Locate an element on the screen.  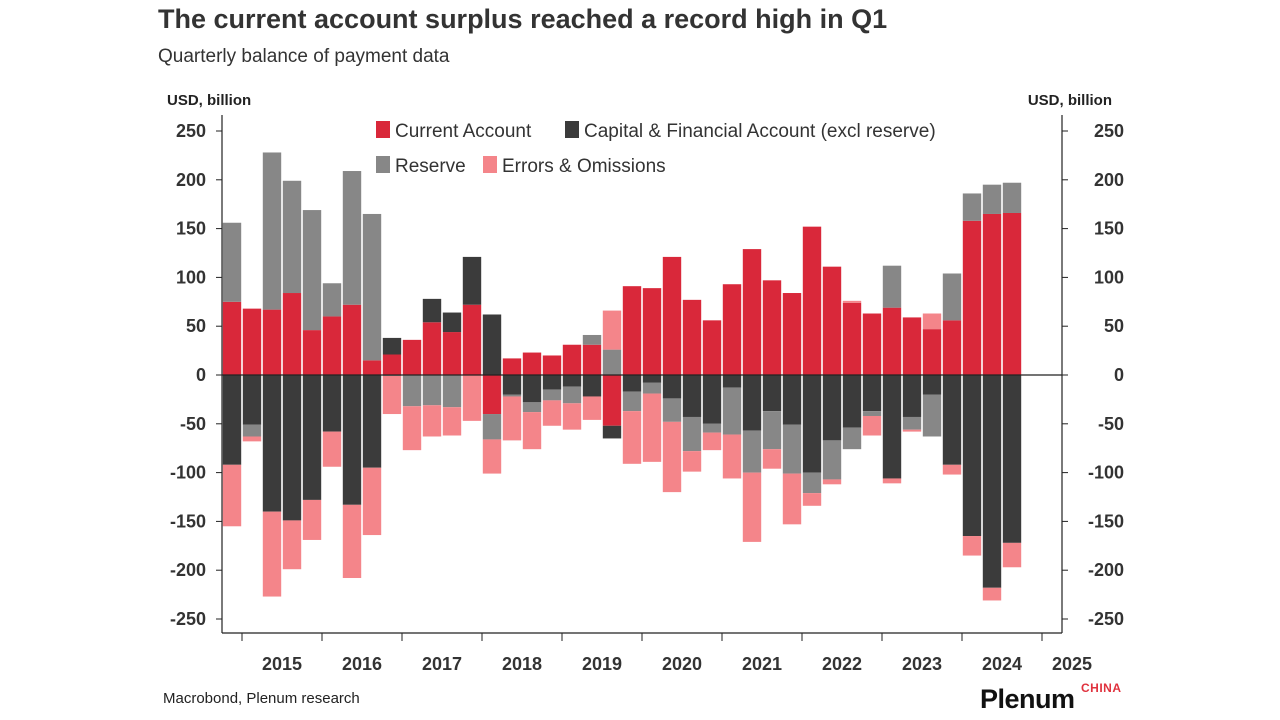
x-tick-label: 2020 is located at coordinates (682, 664).